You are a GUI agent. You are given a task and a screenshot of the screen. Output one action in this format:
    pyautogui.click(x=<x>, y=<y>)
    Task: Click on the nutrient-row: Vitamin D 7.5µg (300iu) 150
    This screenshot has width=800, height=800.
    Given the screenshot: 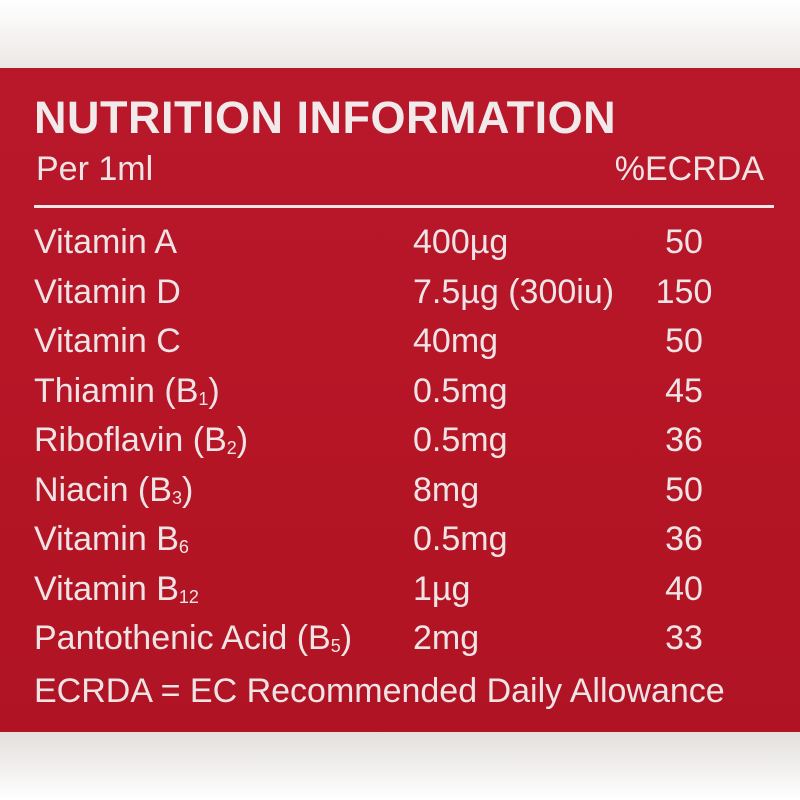 What is the action you would take?
    pyautogui.click(x=400, y=293)
    